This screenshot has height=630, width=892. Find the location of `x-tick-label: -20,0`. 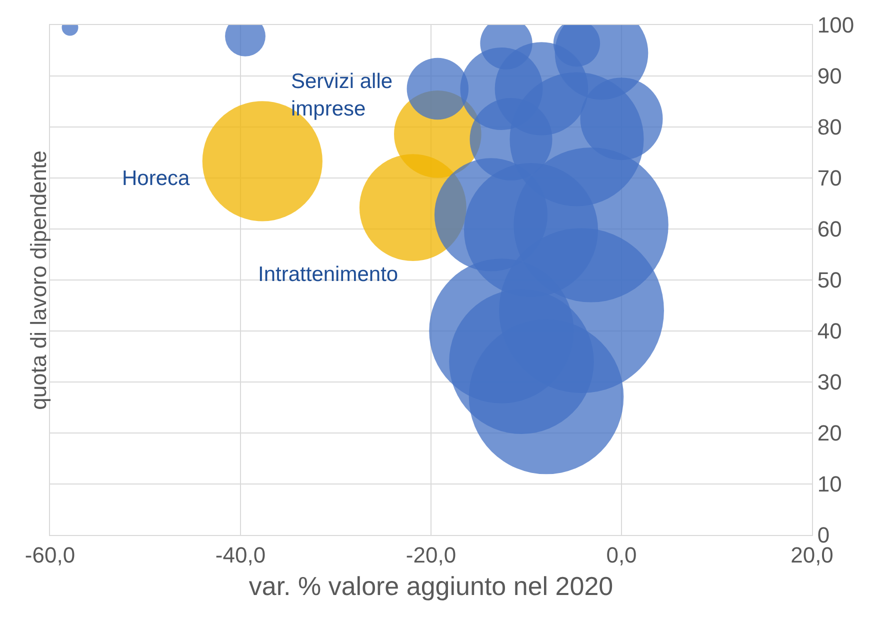

x-tick-label: -20,0 is located at coordinates (431, 555).